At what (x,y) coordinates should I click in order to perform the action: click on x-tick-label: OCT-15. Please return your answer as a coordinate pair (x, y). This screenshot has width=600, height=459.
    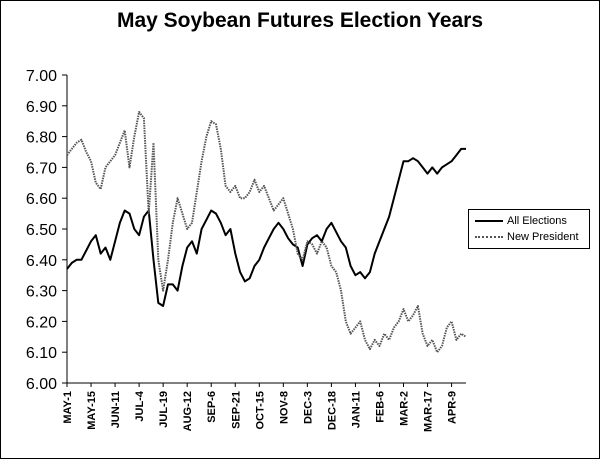
    Looking at the image, I should click on (260, 410).